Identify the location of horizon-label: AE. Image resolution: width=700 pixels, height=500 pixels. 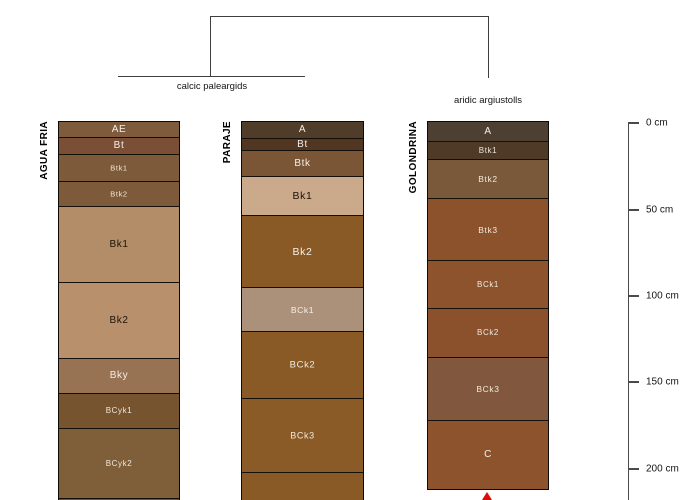
(119, 129).